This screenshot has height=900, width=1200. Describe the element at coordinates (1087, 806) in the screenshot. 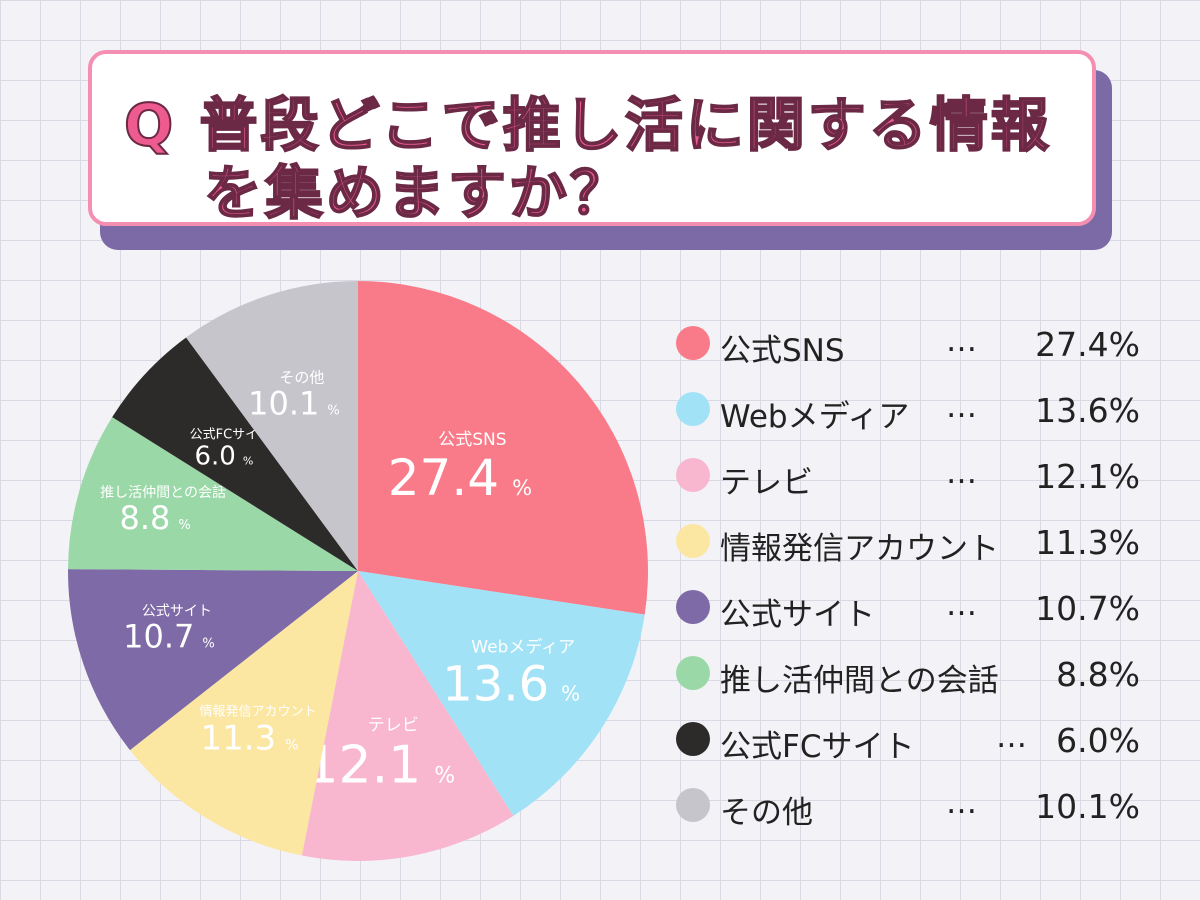

I see `legend-value: 10.1%` at that location.